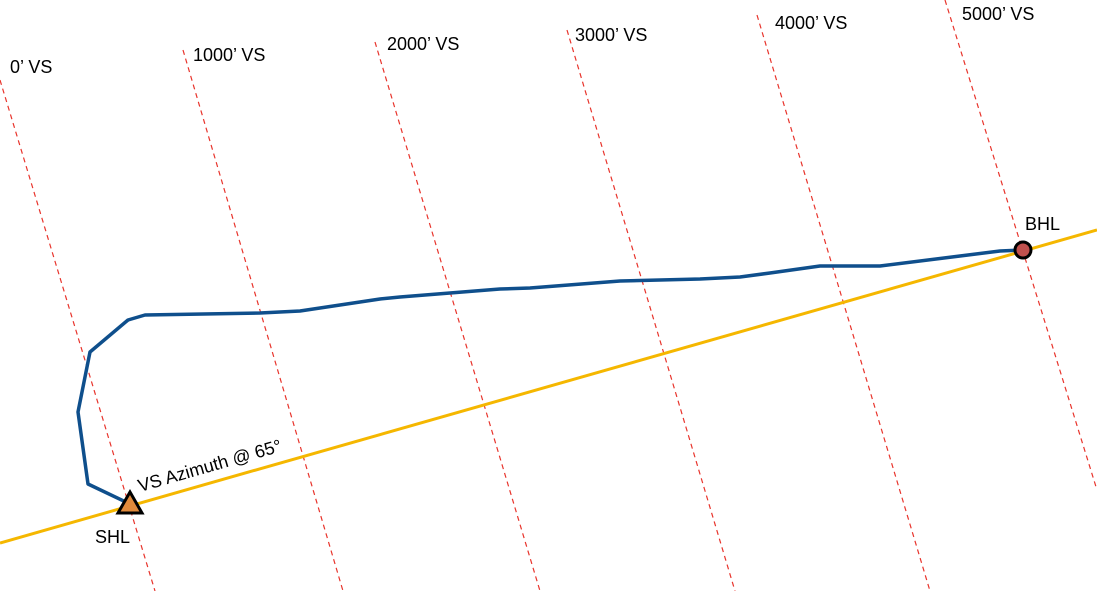 Image resolution: width=1097 pixels, height=591 pixels. I want to click on shl-label: SHL, so click(112, 537).